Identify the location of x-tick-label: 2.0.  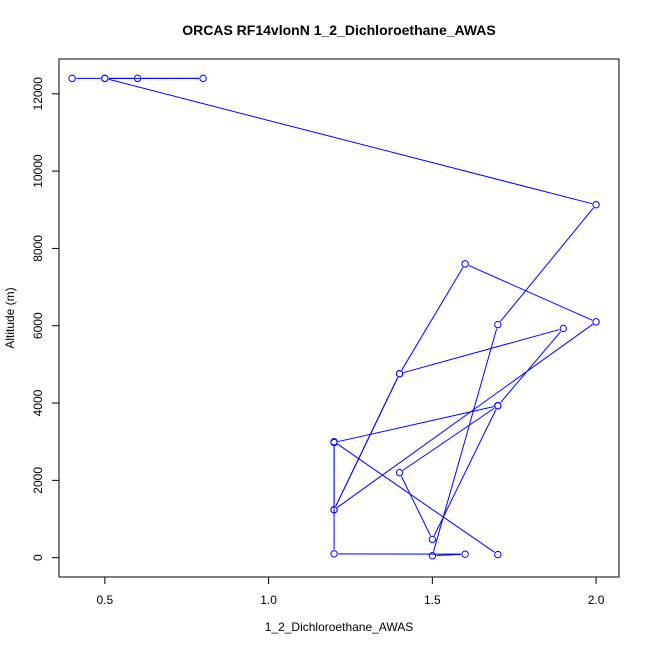
(596, 600).